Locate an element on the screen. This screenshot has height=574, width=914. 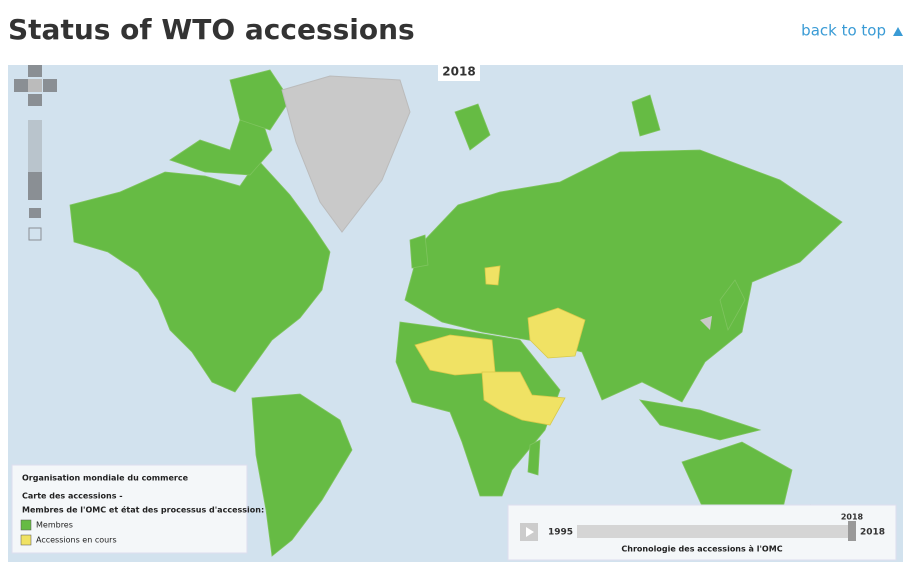
year-badge-label: 2018 is located at coordinates (458, 72).